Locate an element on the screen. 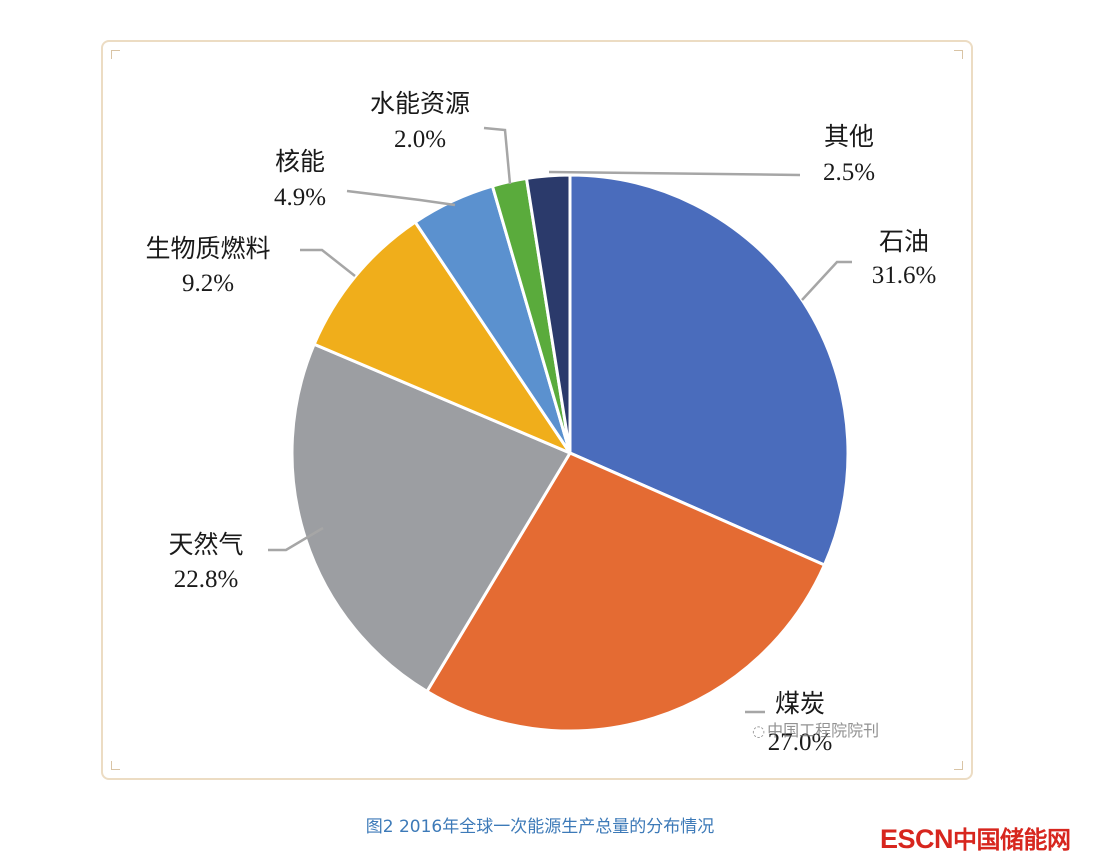  slice-value-label: 2.0% is located at coordinates (420, 139).